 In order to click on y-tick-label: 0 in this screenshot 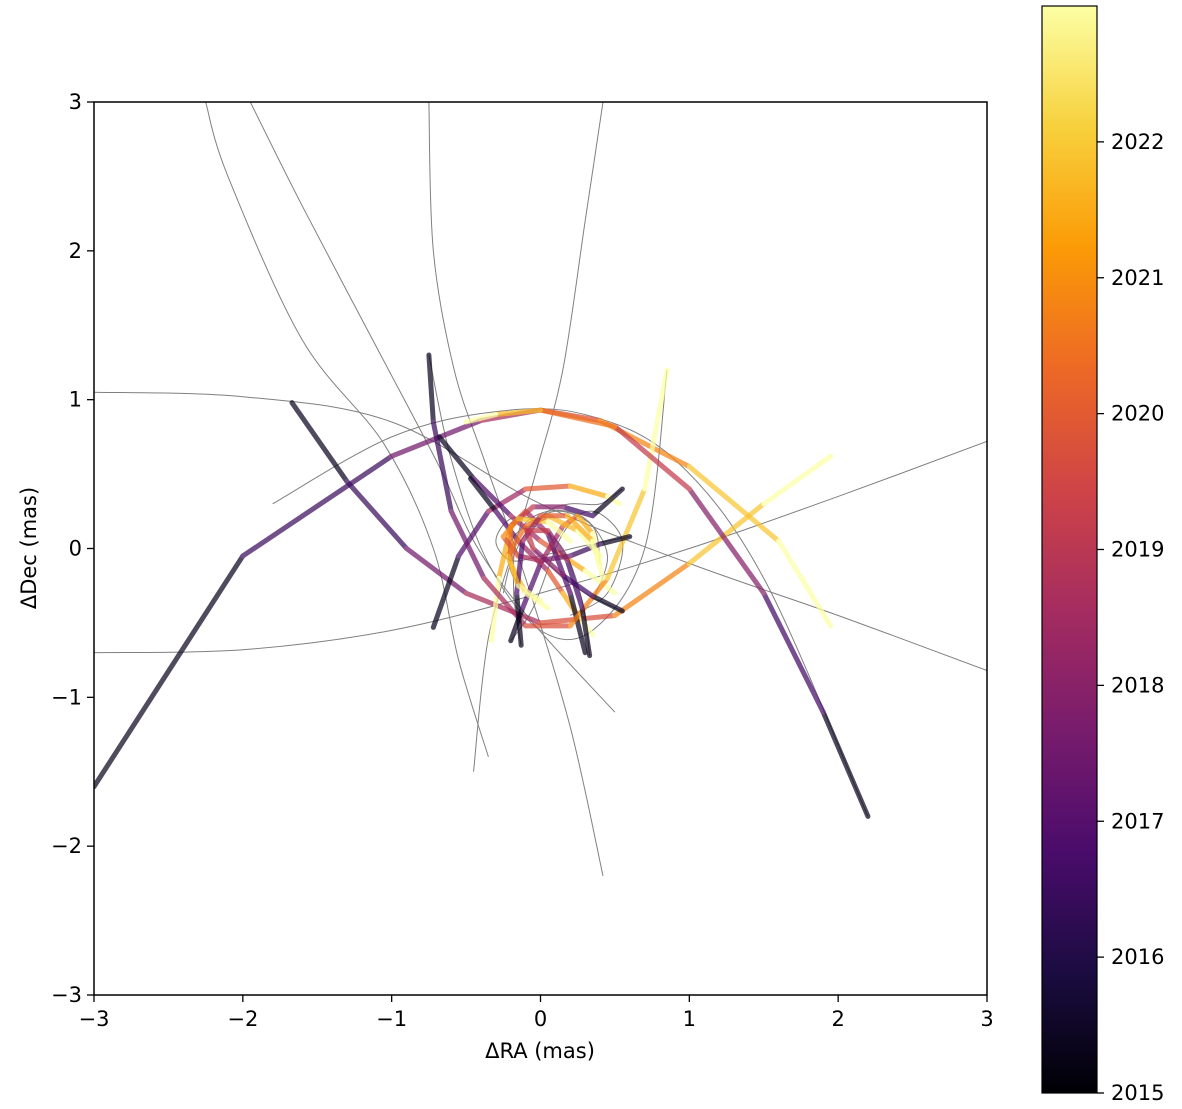, I will do `click(75, 549)`.